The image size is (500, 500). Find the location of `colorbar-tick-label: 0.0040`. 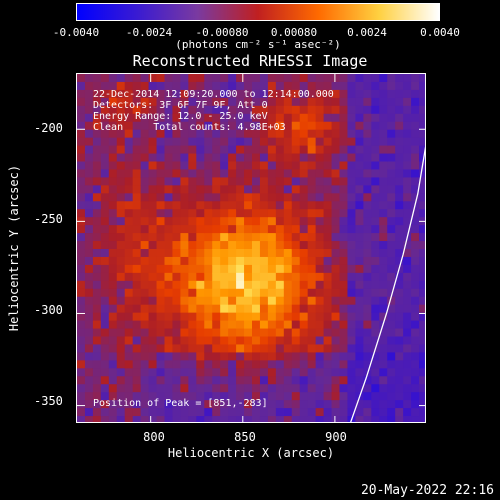

colorbar-tick-label: 0.0040 is located at coordinates (440, 32).